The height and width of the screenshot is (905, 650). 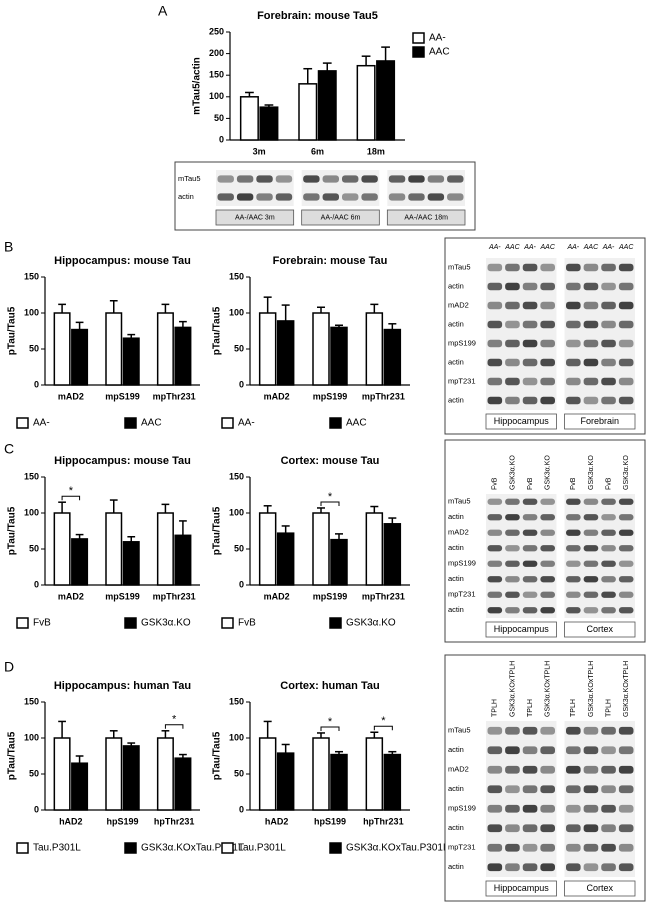 What do you see at coordinates (330, 821) in the screenshot?
I see `x-tick-label: hpS199` at bounding box center [330, 821].